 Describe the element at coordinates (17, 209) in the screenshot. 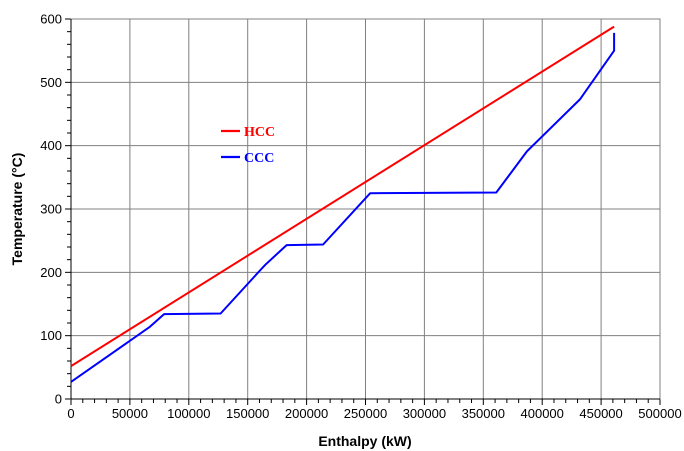

I see `y-axis-title: Temperature (°C)` at that location.